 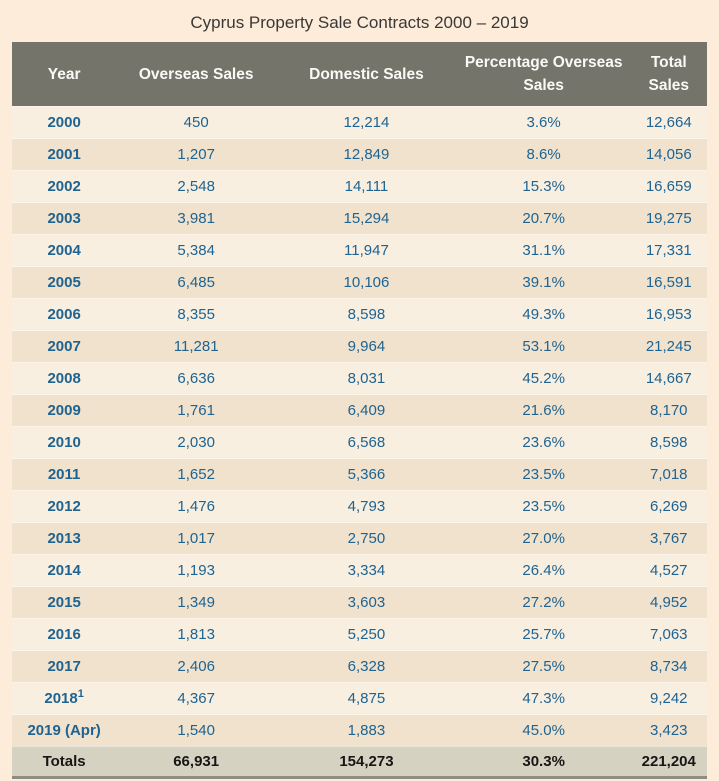 What do you see at coordinates (366, 698) in the screenshot?
I see `domestic-value-cell: 4,875` at bounding box center [366, 698].